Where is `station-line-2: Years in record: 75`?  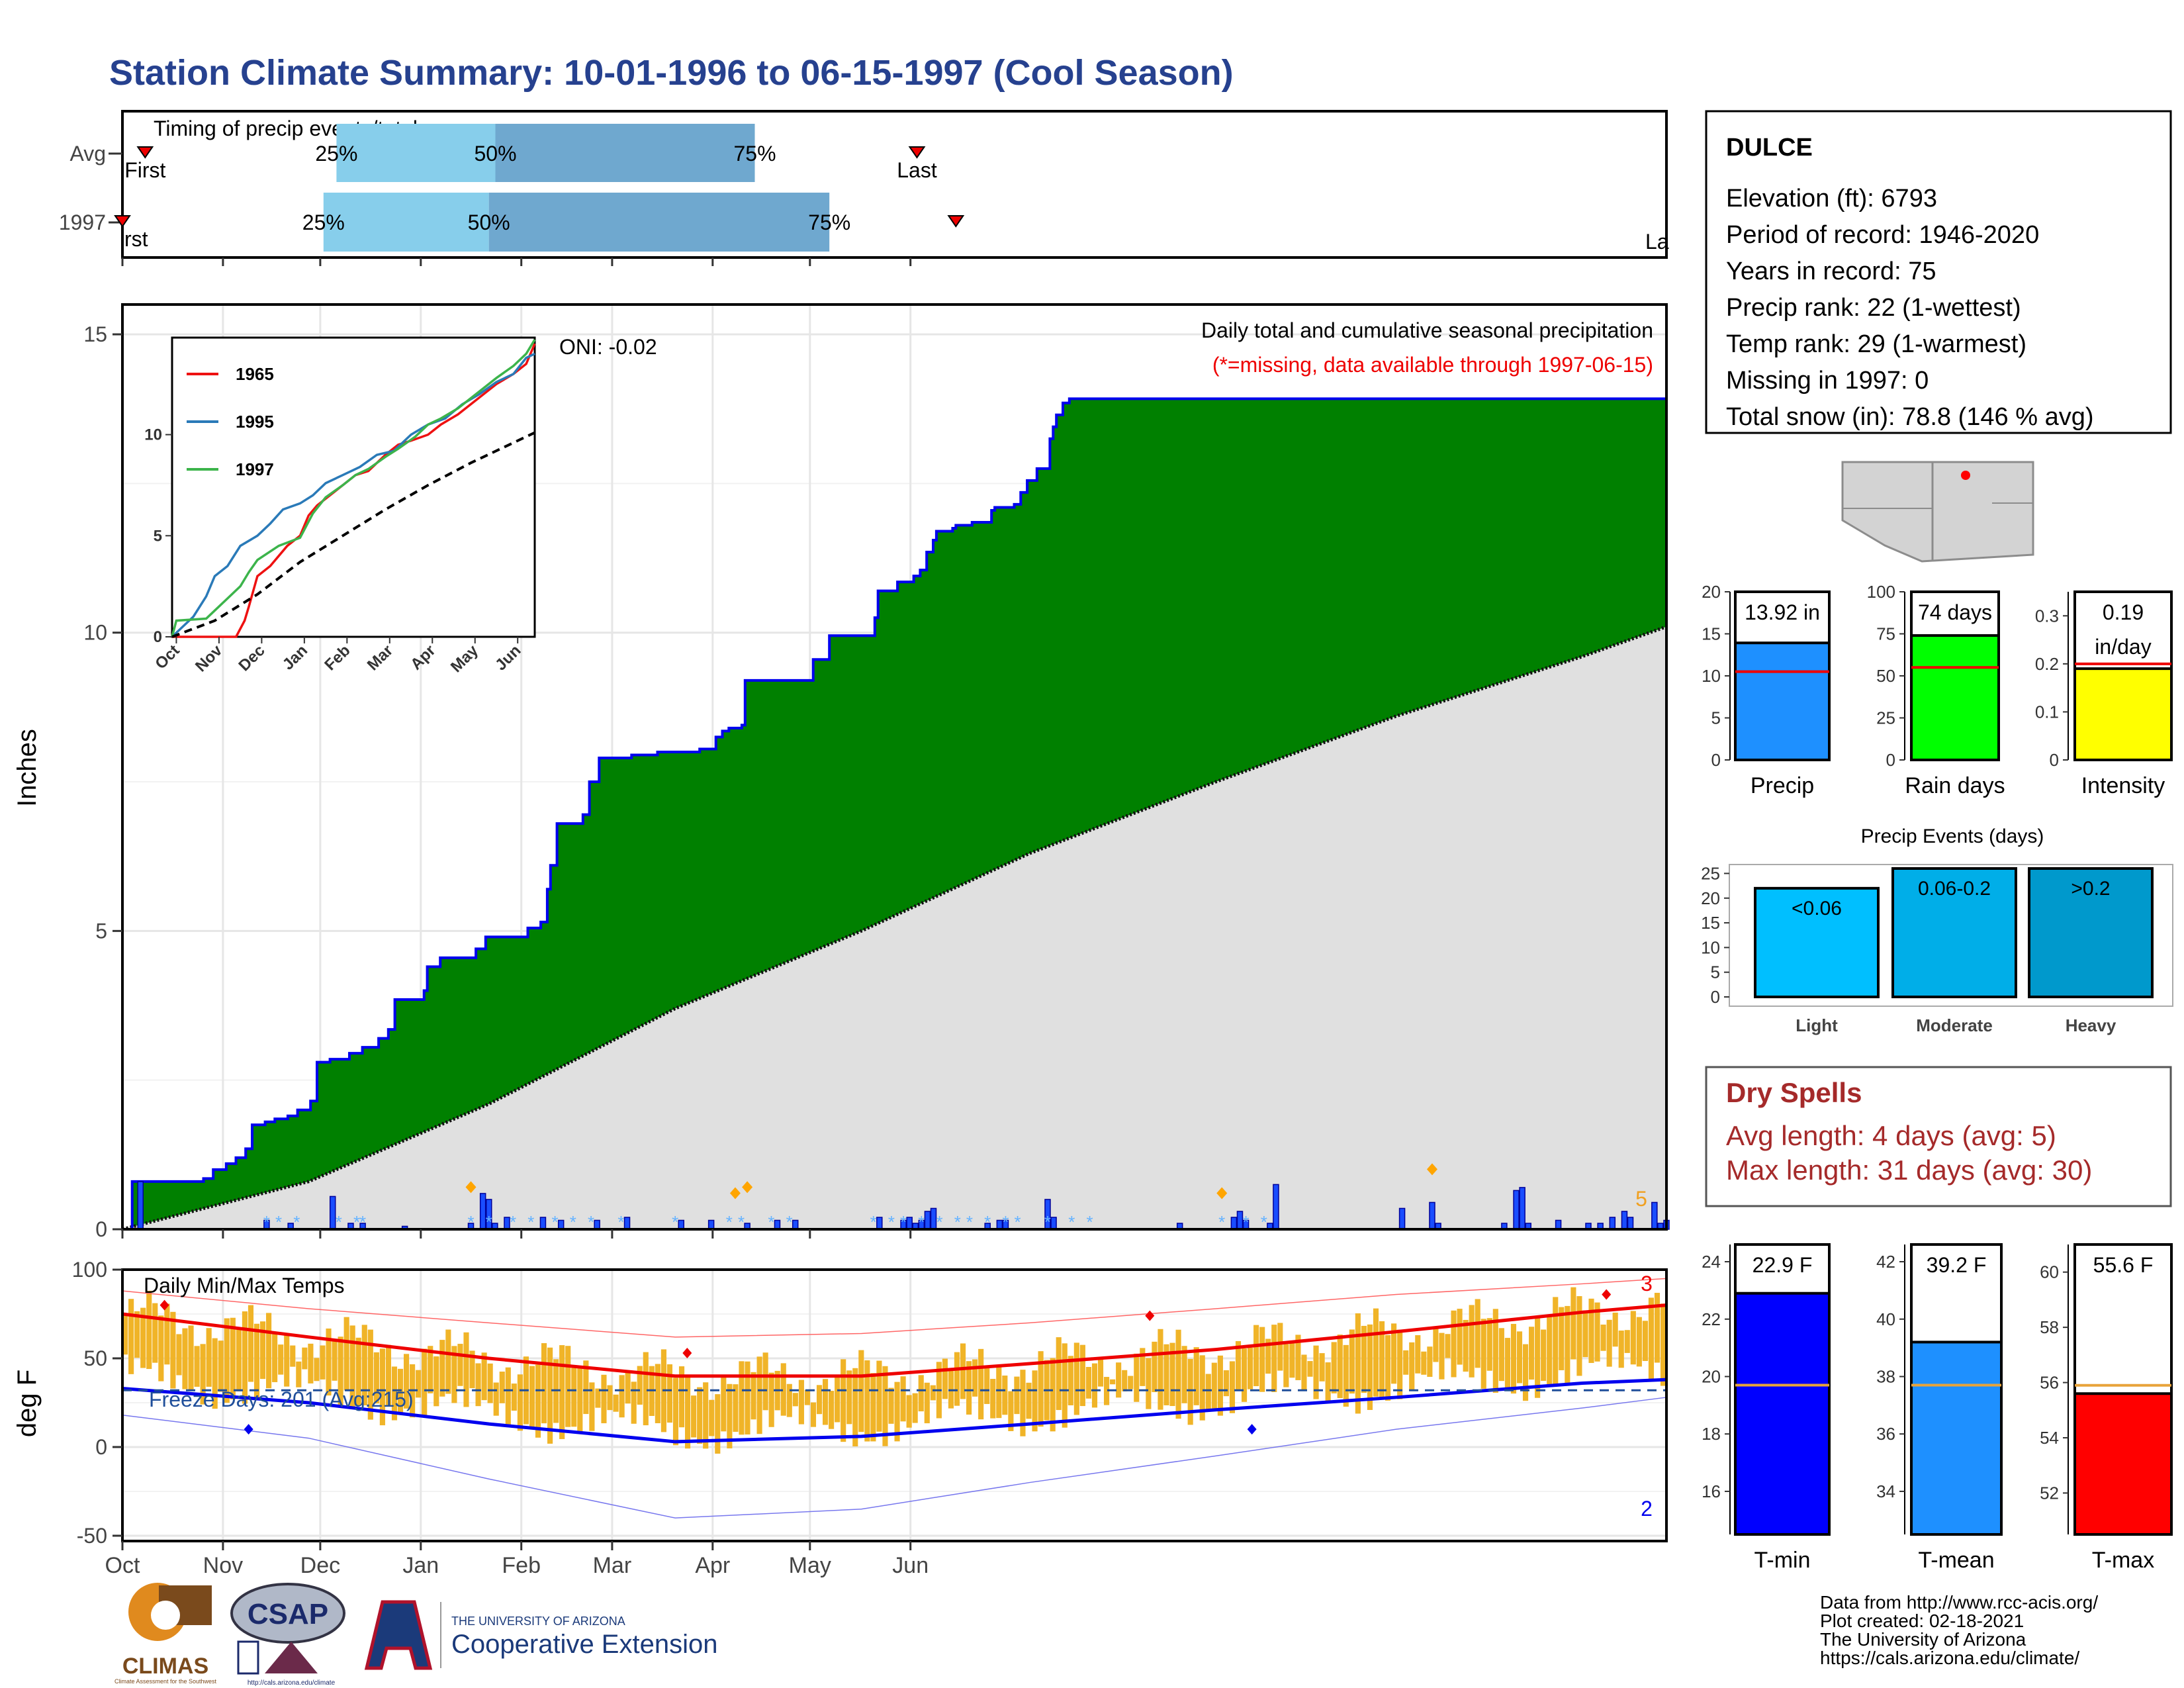
station-line-2: Years in record: 75 is located at coordinates (1831, 271).